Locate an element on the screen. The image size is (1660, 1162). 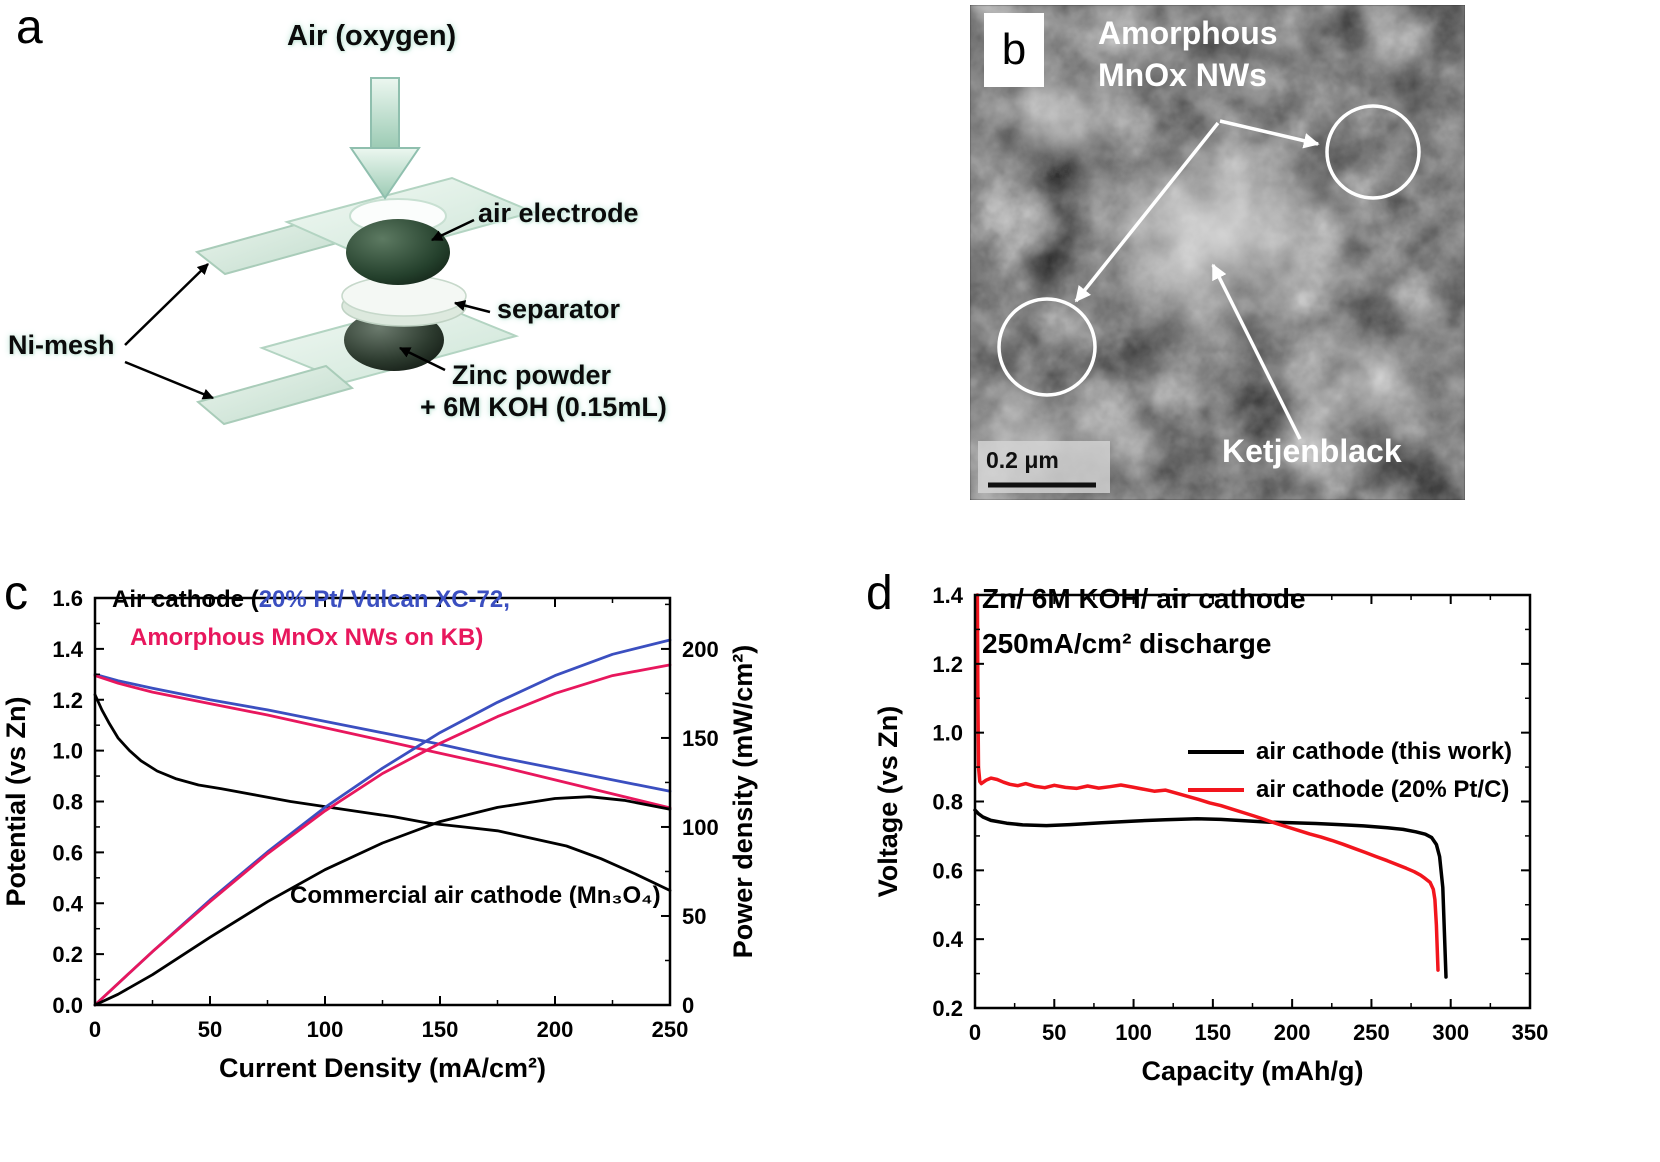
separator-arrow is located at coordinates (472, 307).